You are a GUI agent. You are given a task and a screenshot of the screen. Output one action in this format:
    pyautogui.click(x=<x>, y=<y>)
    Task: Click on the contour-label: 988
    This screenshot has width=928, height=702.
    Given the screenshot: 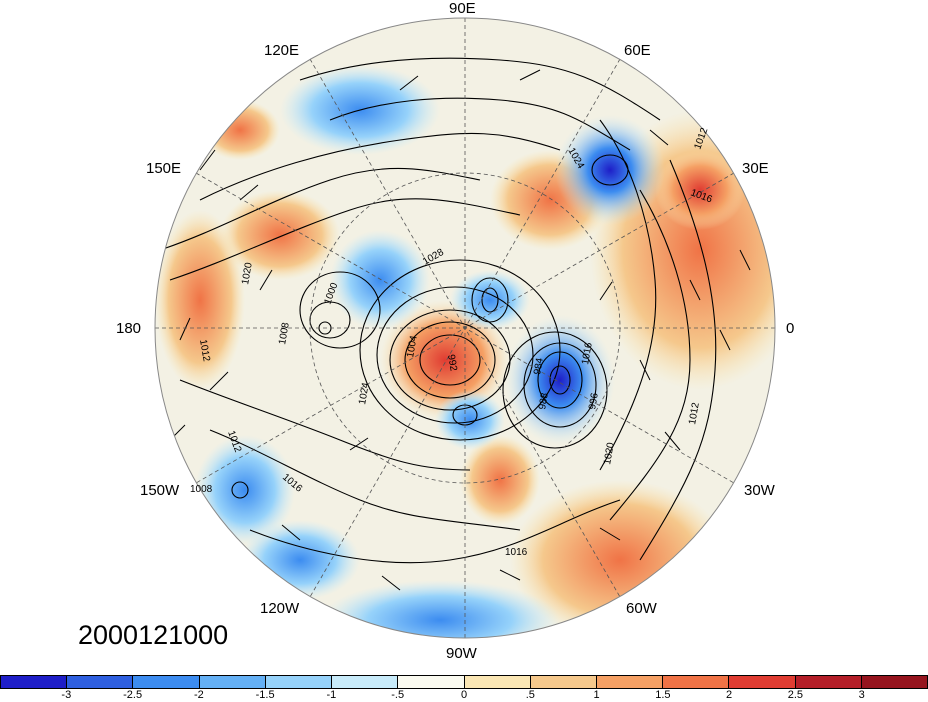 What is the action you would take?
    pyautogui.click(x=544, y=401)
    